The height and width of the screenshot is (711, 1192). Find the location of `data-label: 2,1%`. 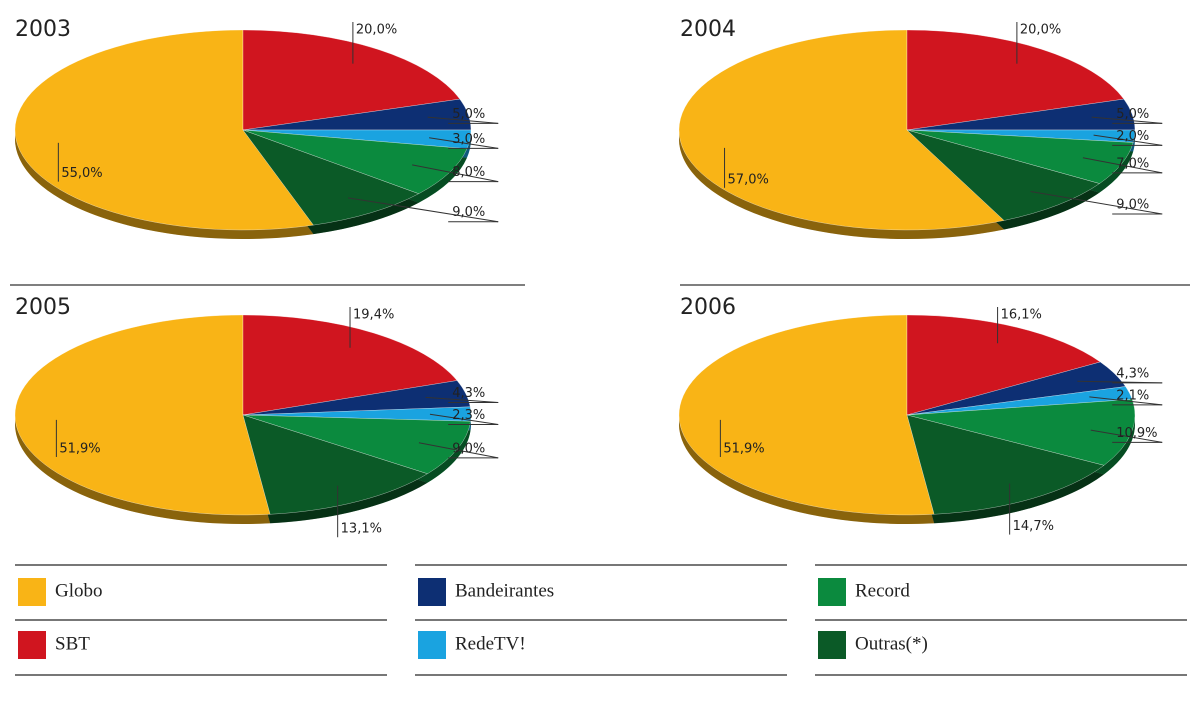

data-label: 2,1% is located at coordinates (1132, 395).